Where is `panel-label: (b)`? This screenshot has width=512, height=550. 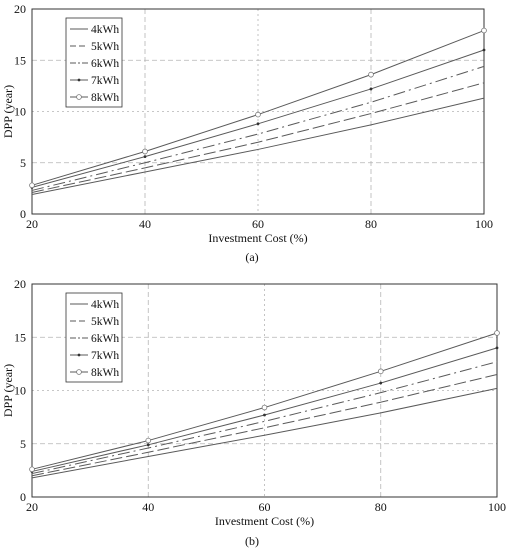
panel-label: (b) is located at coordinates (252, 541).